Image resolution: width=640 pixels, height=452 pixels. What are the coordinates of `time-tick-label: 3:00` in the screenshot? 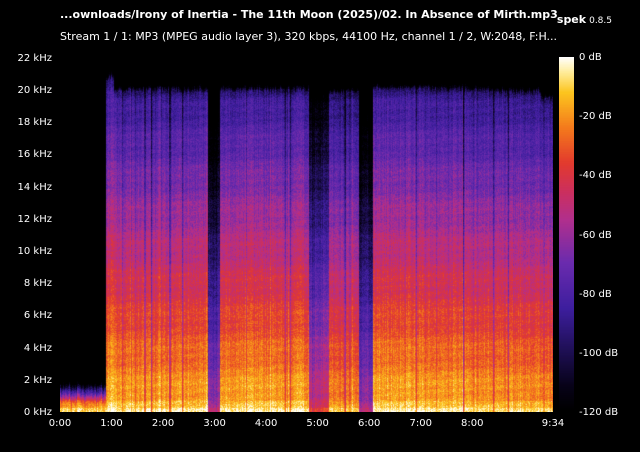 It's located at (214, 423).